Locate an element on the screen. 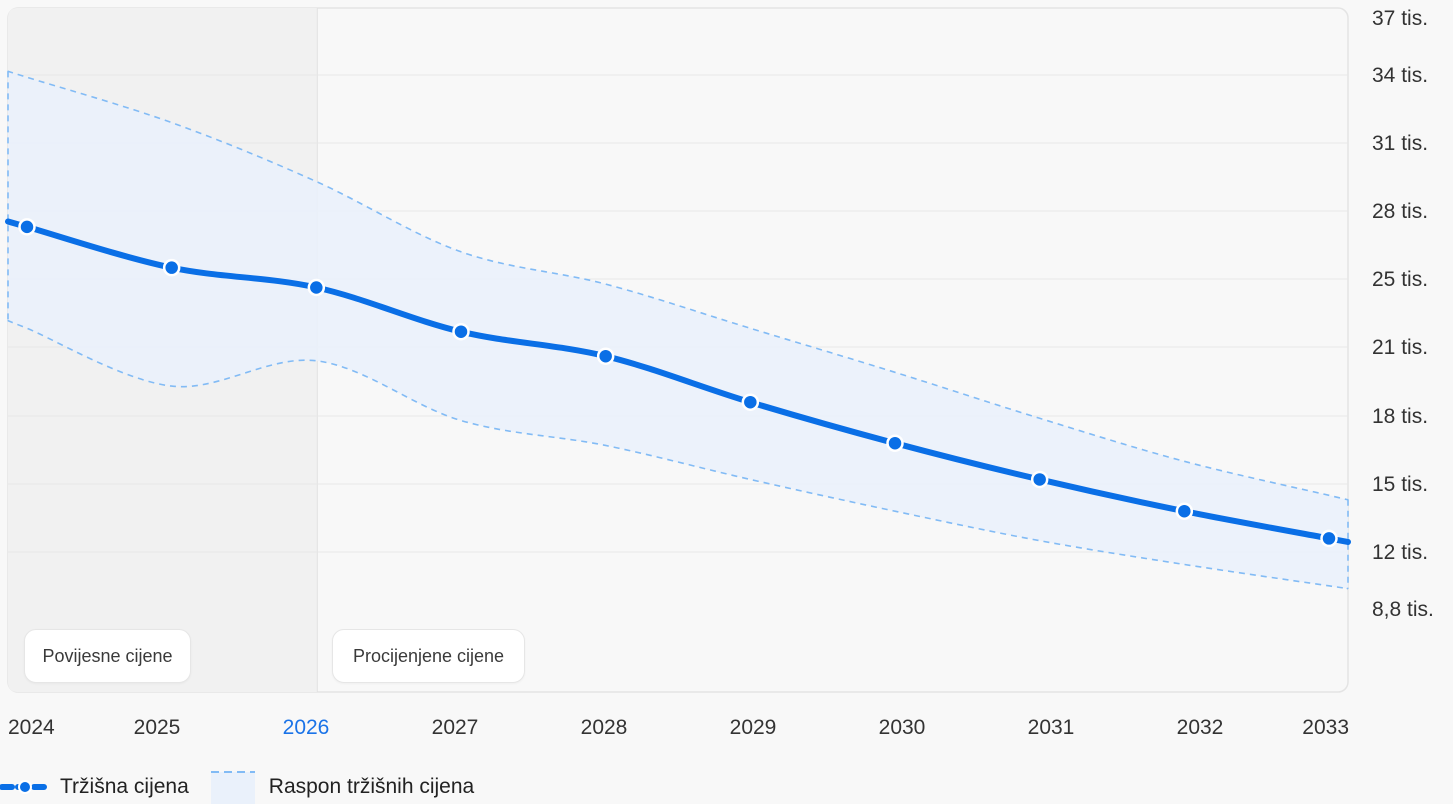 The width and height of the screenshot is (1453, 804). price-point-2033 is located at coordinates (1329, 538).